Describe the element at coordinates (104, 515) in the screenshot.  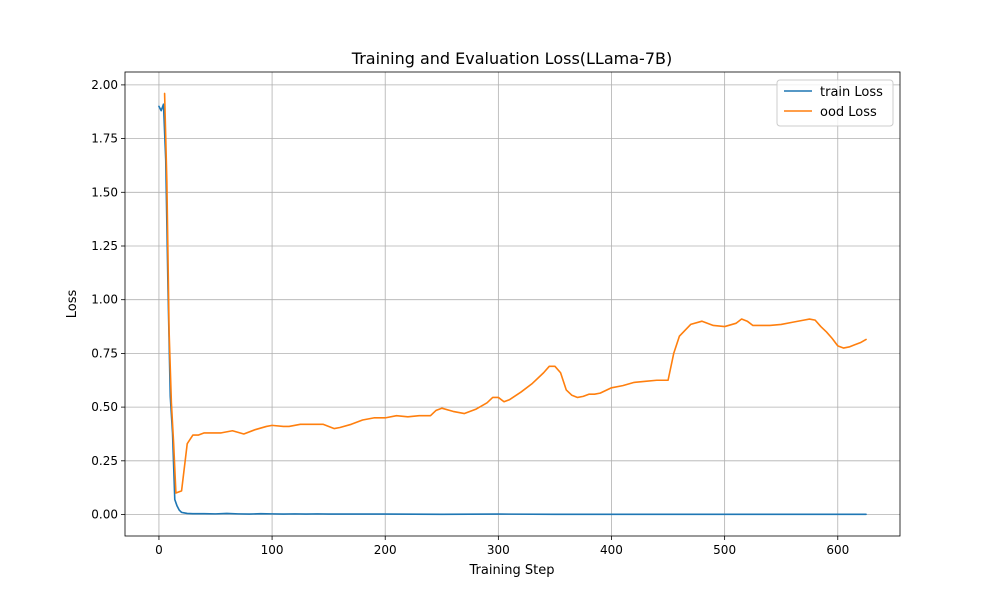
I see `y-tick-label: 0.00` at that location.